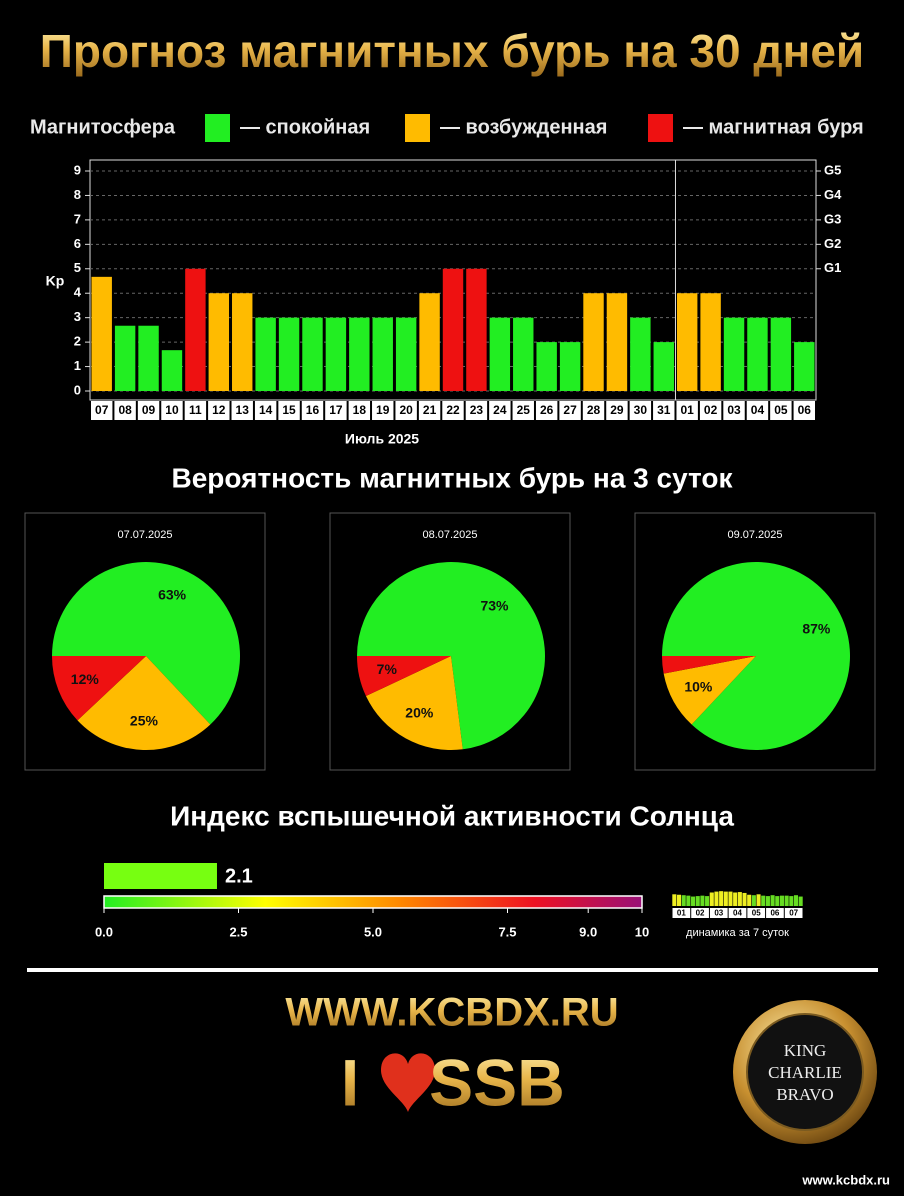  Describe the element at coordinates (336, 410) in the screenshot. I see `x-tick-label: 17` at that location.